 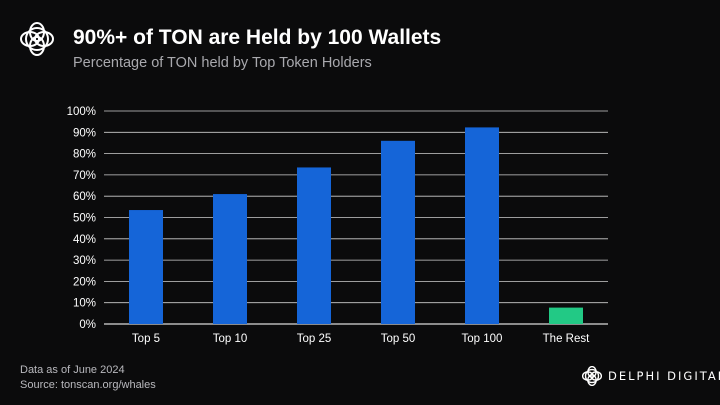 What do you see at coordinates (84, 304) in the screenshot?
I see `y-tick-label: 10%` at bounding box center [84, 304].